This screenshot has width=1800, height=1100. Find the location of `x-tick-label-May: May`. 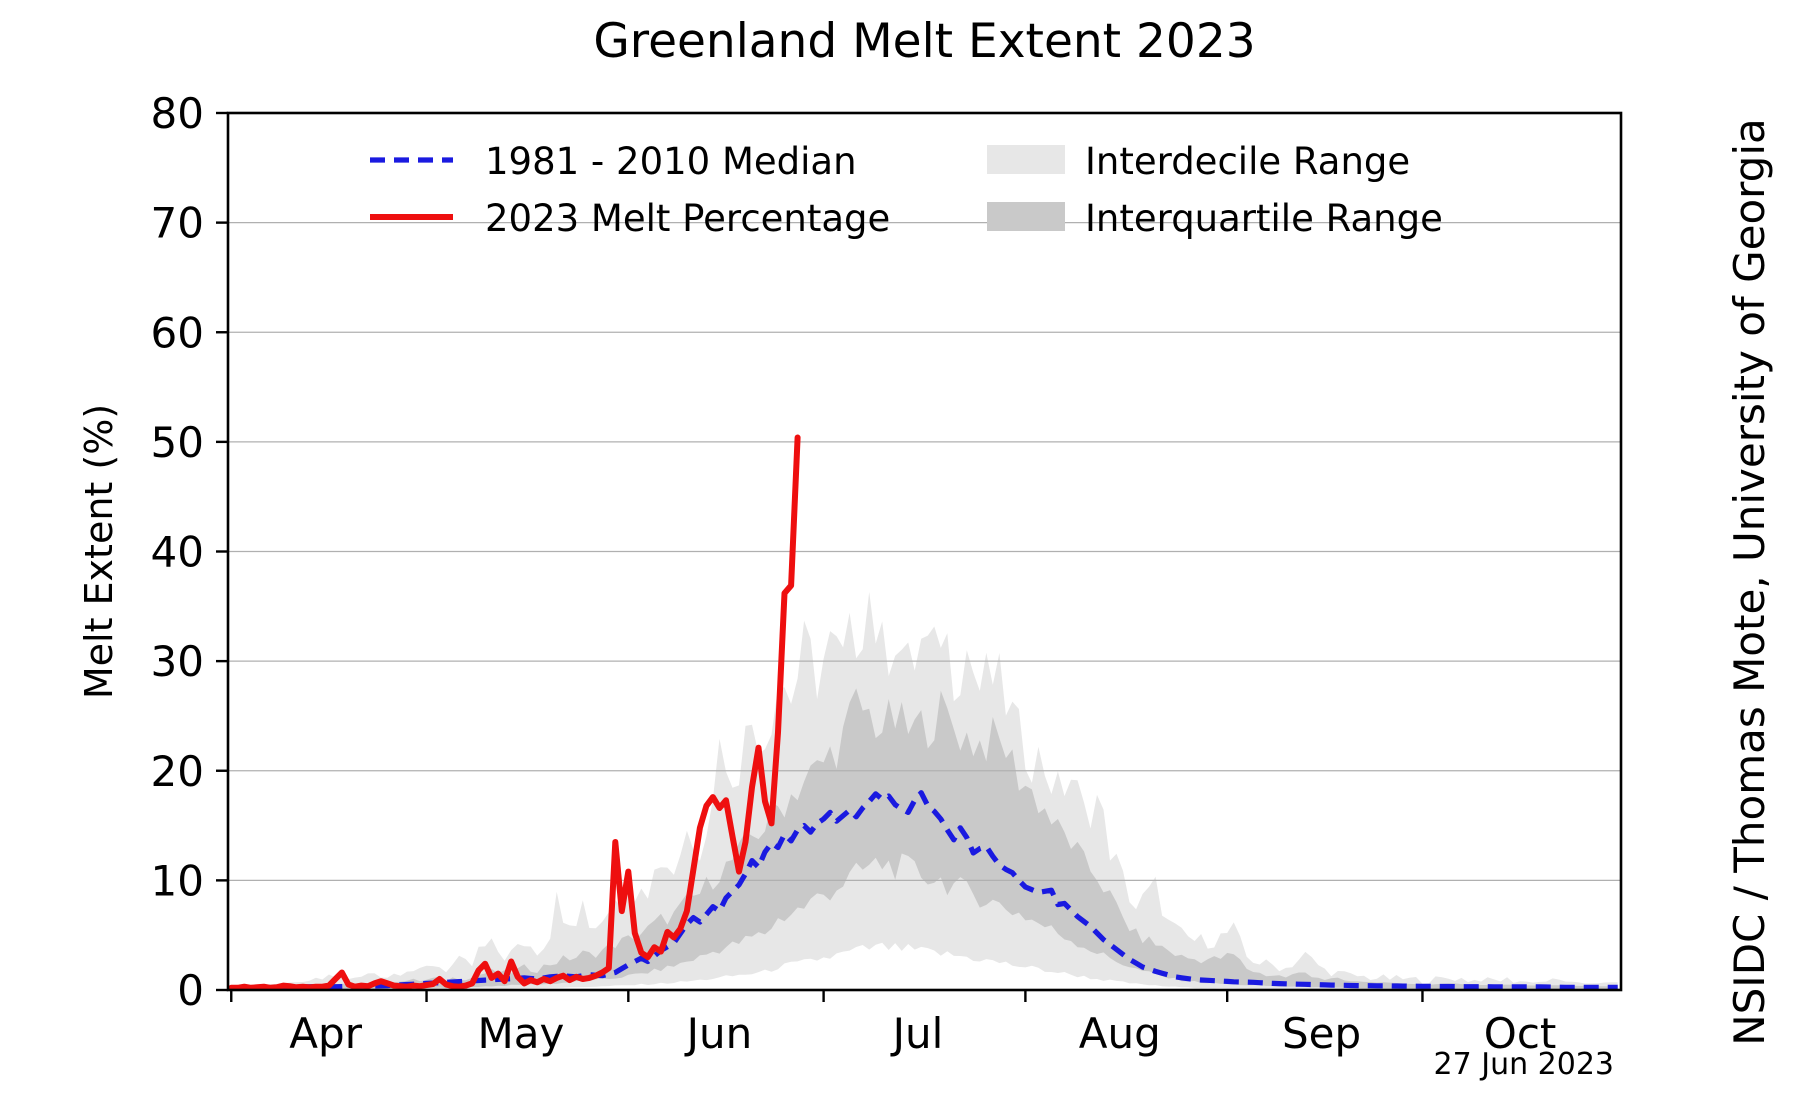

x-tick-label-May: May is located at coordinates (520, 1033).